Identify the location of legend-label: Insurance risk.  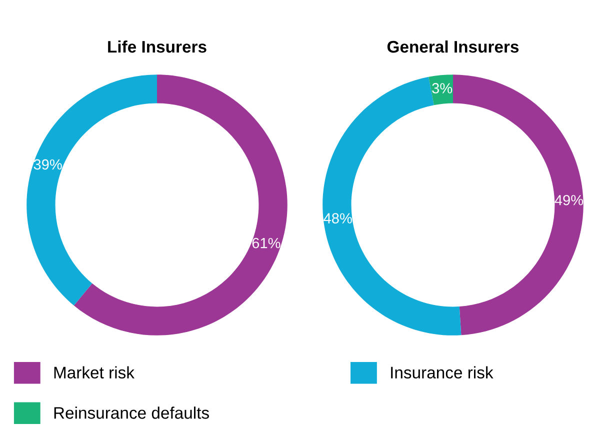
(442, 372).